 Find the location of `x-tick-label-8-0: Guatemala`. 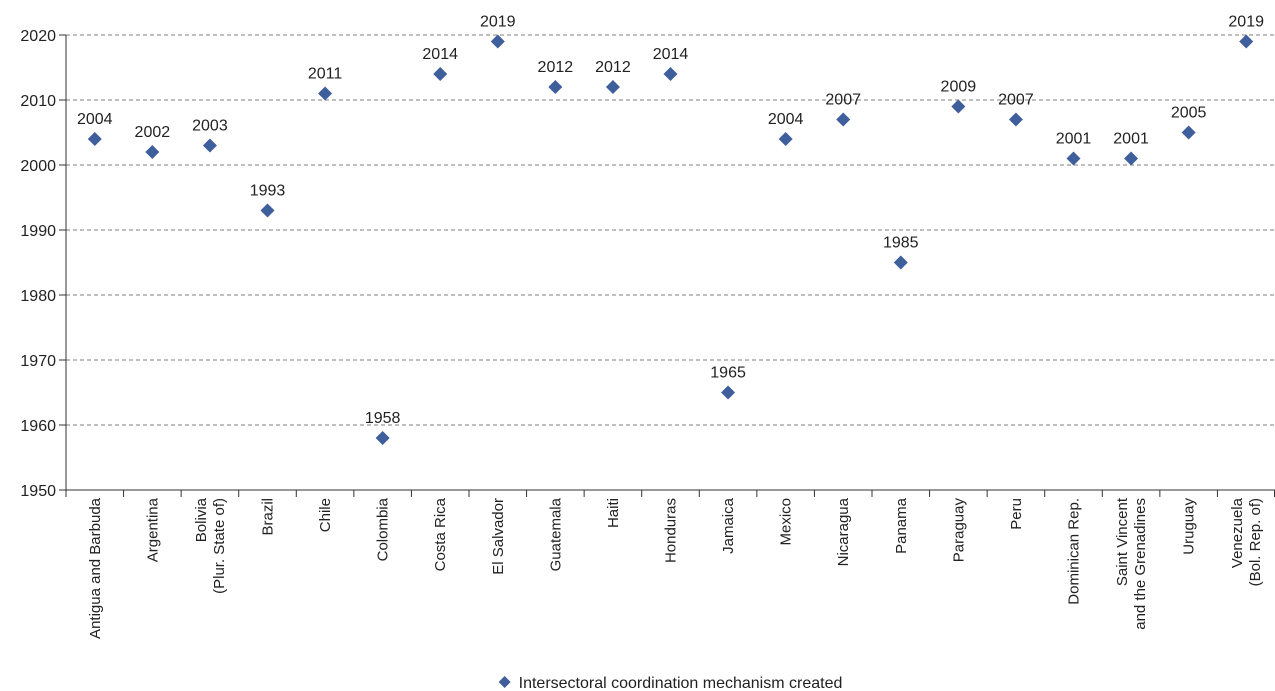

x-tick-label-8-0: Guatemala is located at coordinates (555, 534).